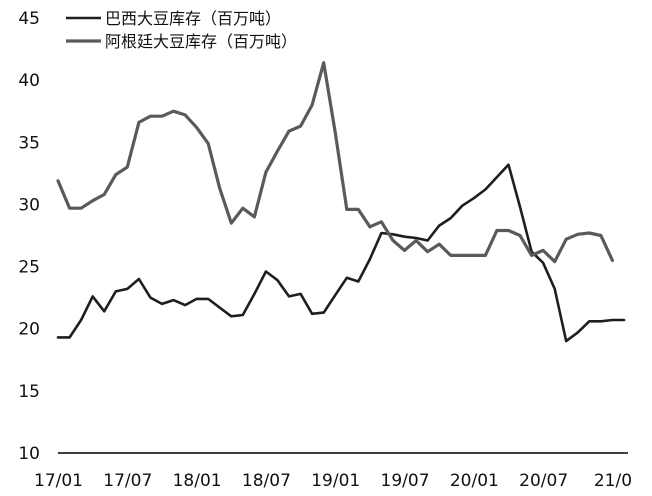  I want to click on legend-label-2: 阿根廷大豆库存（百万吨）, so click(201, 41).